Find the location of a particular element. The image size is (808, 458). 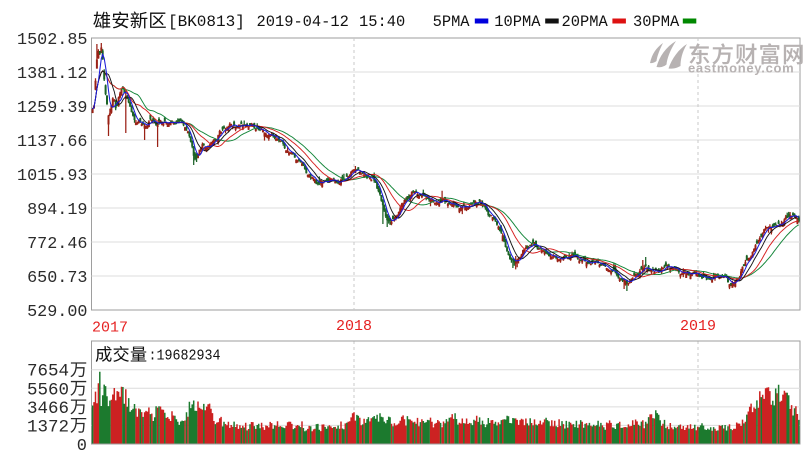

svg-text: 2017 is located at coordinates (110, 328).